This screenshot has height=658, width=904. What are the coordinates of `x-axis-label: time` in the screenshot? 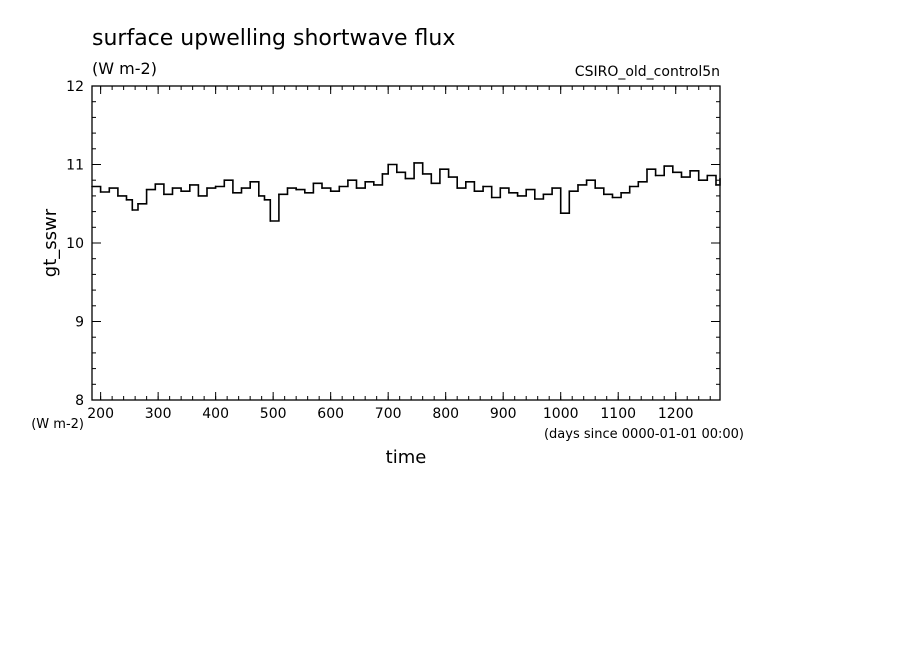 It's located at (406, 457).